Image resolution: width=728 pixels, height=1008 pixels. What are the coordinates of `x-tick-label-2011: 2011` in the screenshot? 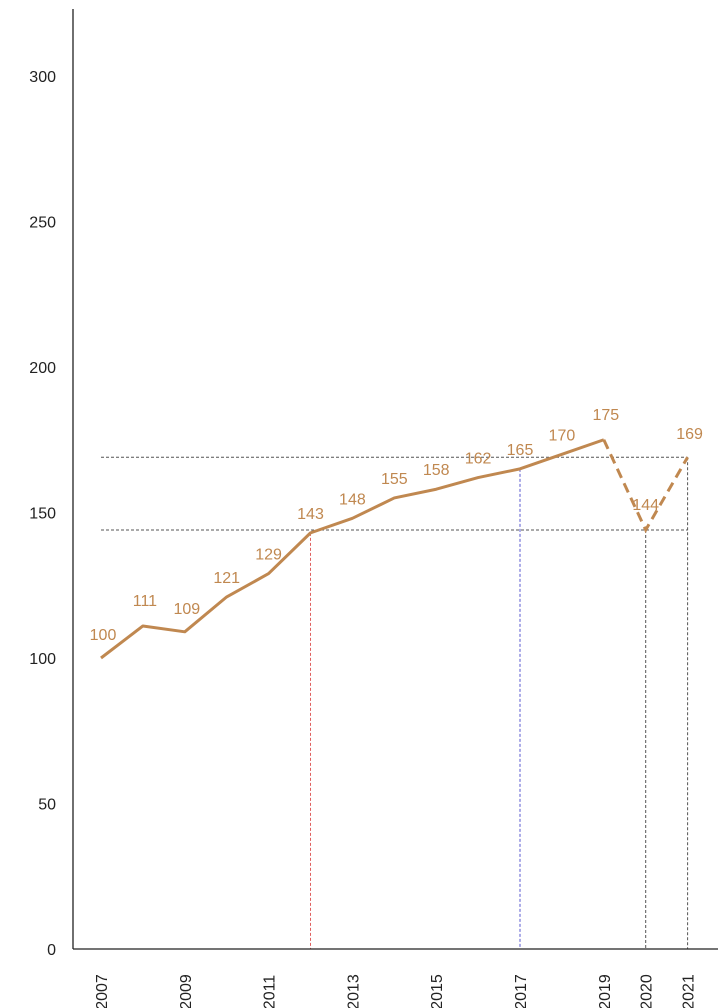 It's located at (270, 991).